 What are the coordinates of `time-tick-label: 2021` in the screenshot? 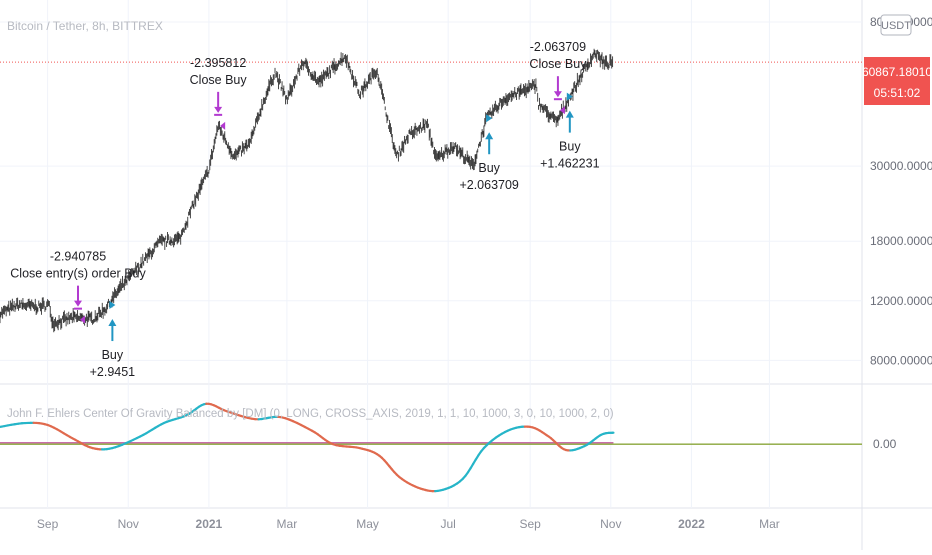 It's located at (209, 524).